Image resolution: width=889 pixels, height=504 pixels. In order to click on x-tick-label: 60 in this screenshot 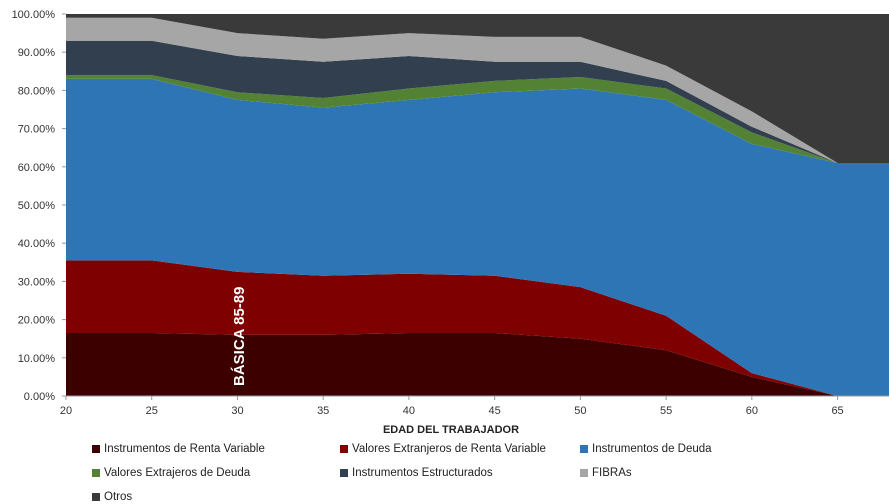, I will do `click(752, 411)`.